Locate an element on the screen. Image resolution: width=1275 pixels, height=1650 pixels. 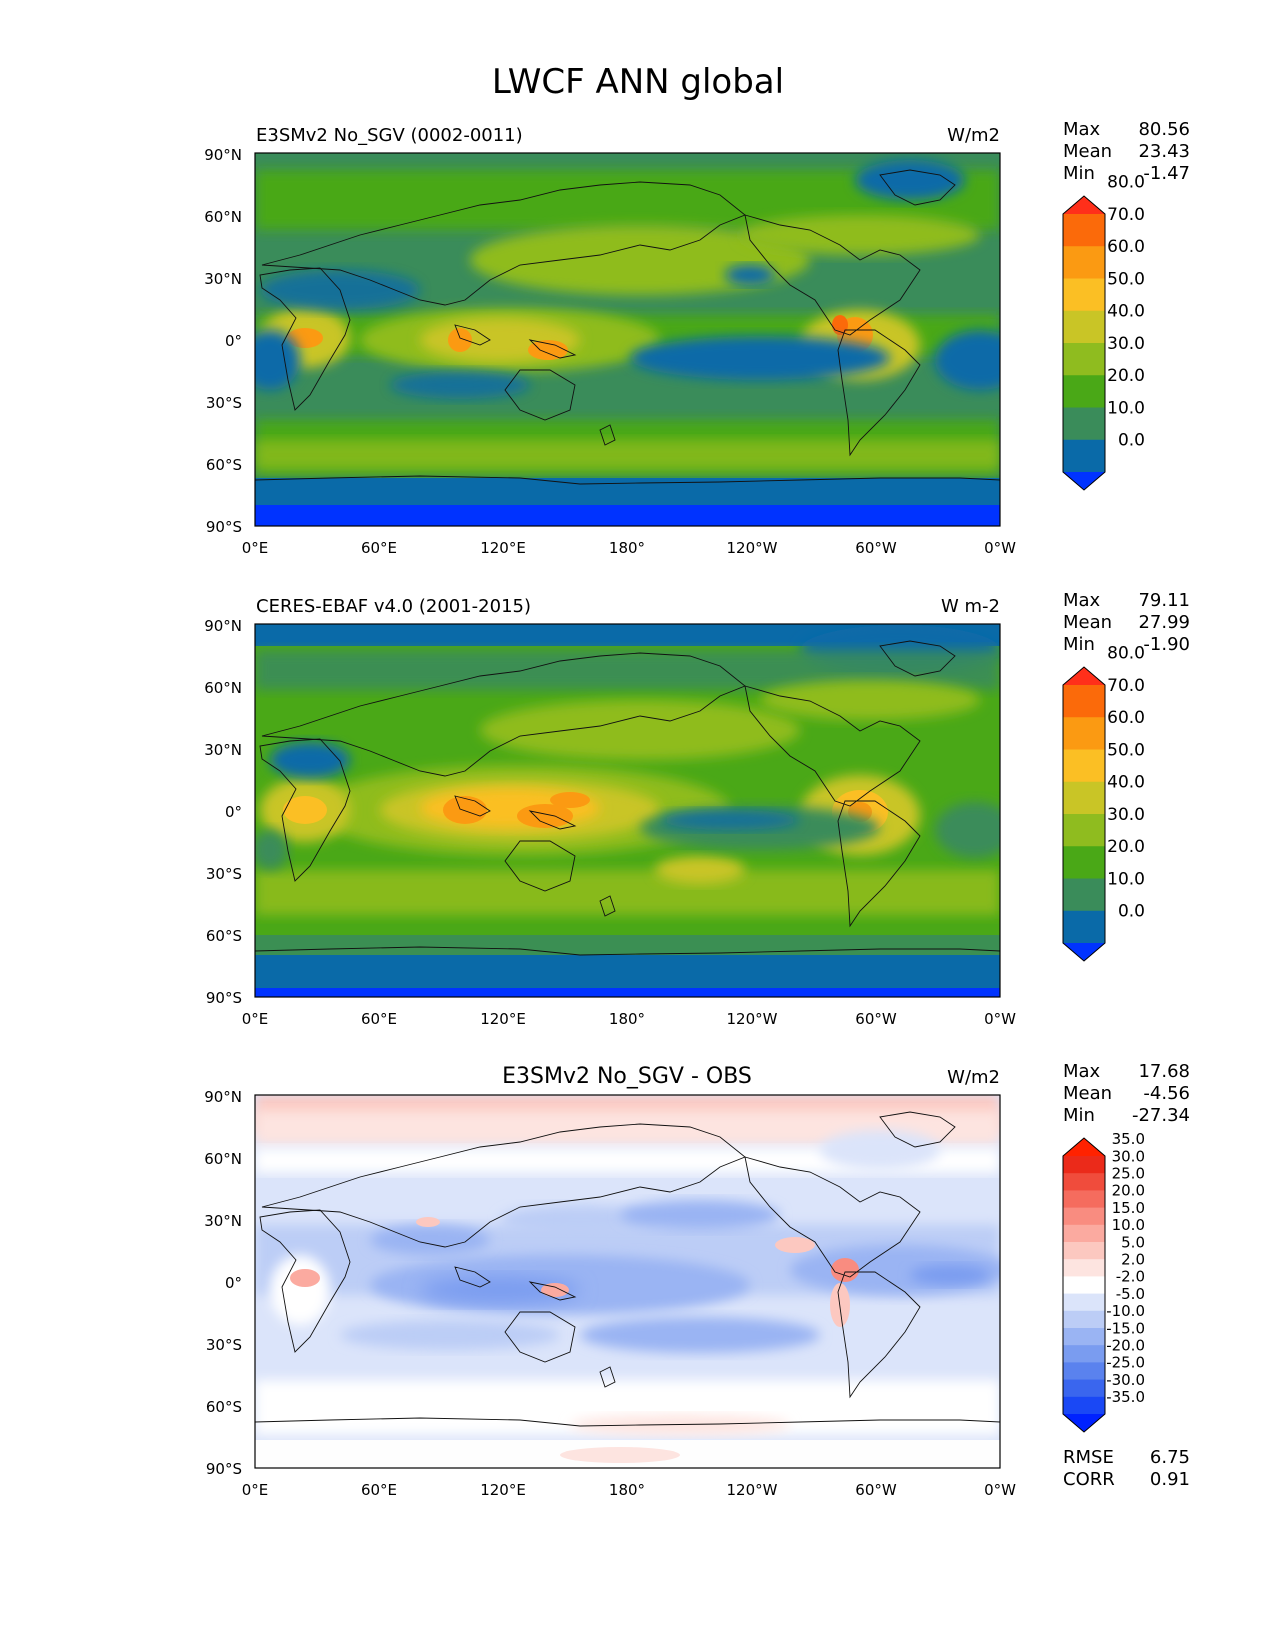
colorbar-tick-label: 2.0 is located at coordinates (1133, 1259).